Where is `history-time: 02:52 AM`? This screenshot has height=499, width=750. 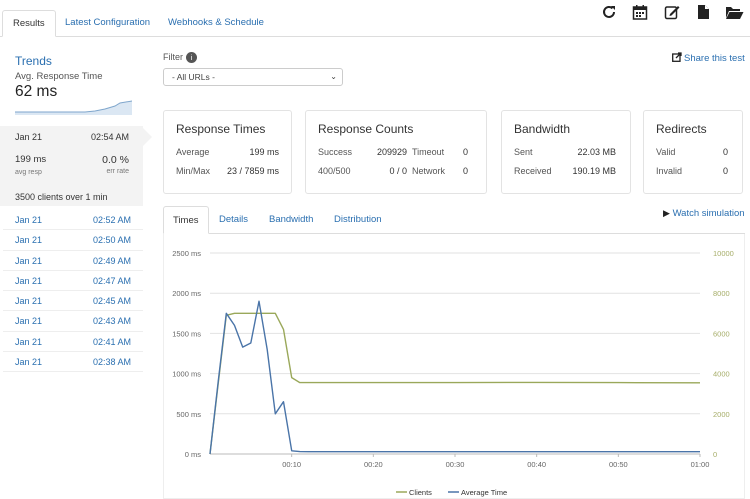 history-time: 02:52 AM is located at coordinates (111, 220).